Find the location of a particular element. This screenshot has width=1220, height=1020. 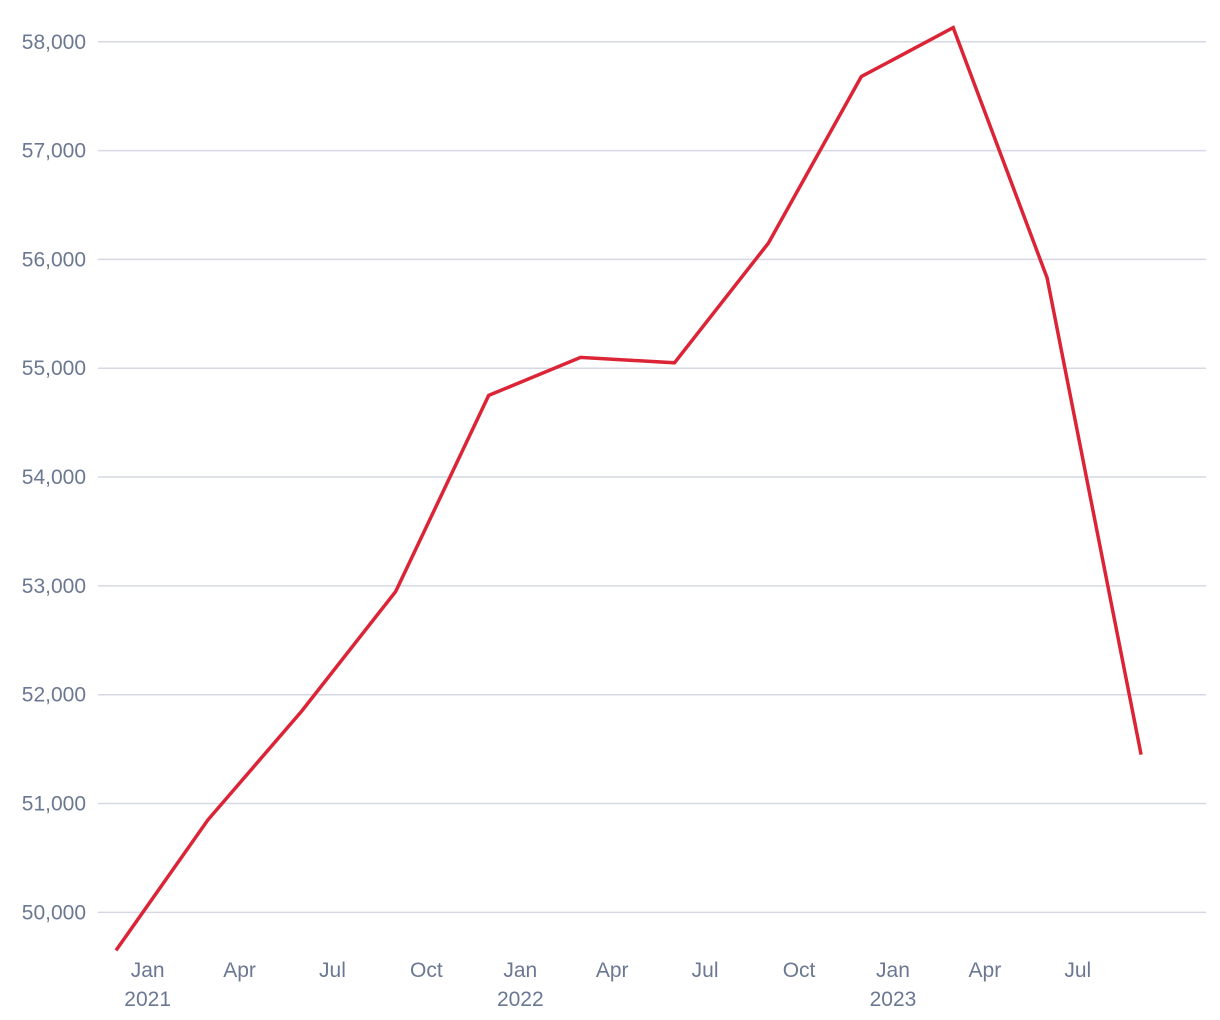

x-tick-year-label: 2023 is located at coordinates (893, 999).